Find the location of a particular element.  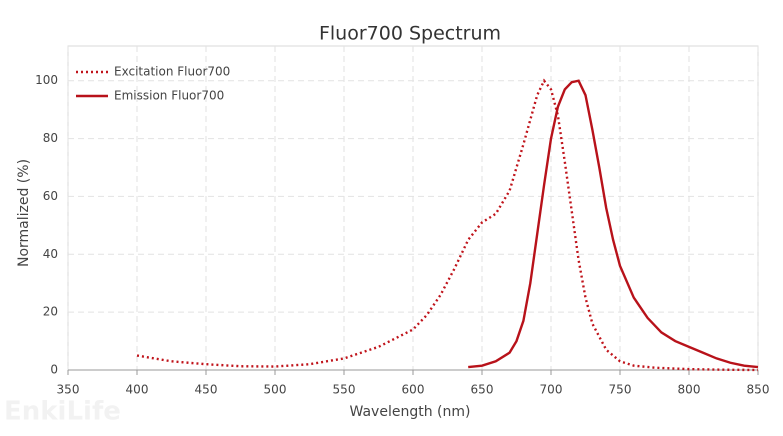

y-axis-label: Normalized (%) is located at coordinates (24, 213).